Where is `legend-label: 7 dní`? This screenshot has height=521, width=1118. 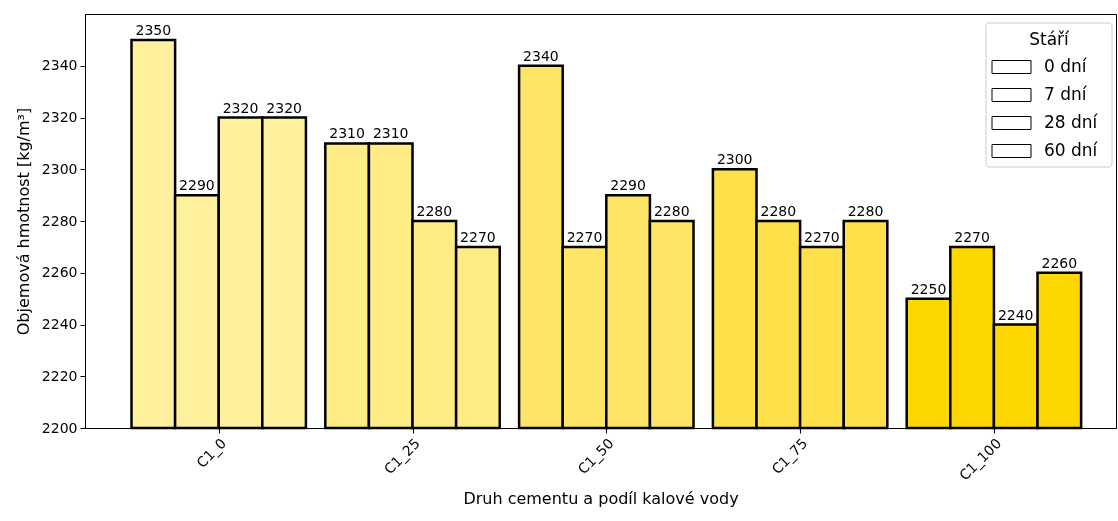
legend-label: 7 dní is located at coordinates (1066, 94).